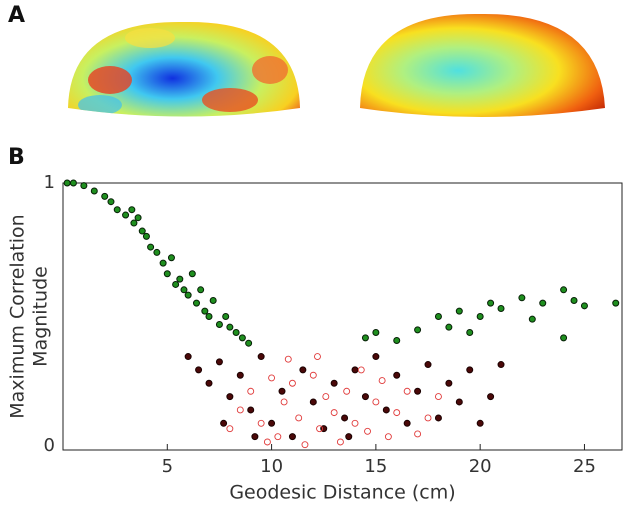 The height and width of the screenshot is (506, 640). What do you see at coordinates (49, 182) in the screenshot?
I see `y-tick-label: 1` at bounding box center [49, 182].